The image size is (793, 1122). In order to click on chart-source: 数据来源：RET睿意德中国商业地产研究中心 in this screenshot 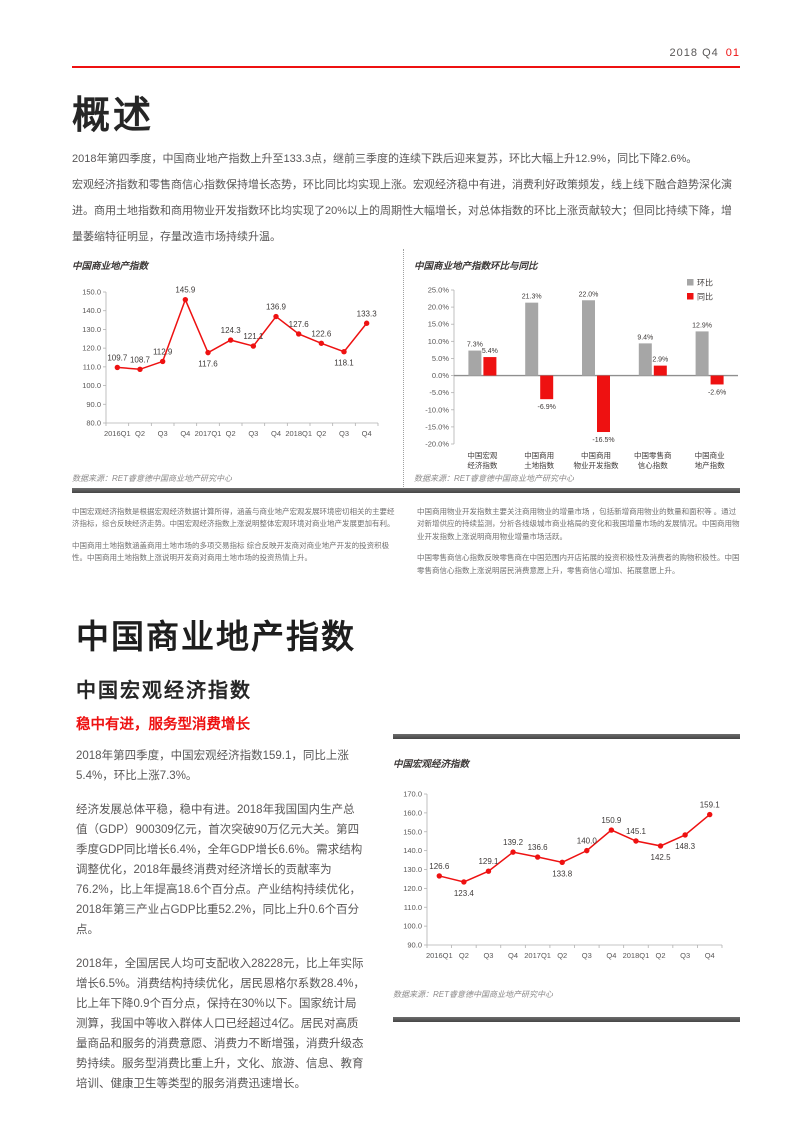, I will do `click(473, 994)`.